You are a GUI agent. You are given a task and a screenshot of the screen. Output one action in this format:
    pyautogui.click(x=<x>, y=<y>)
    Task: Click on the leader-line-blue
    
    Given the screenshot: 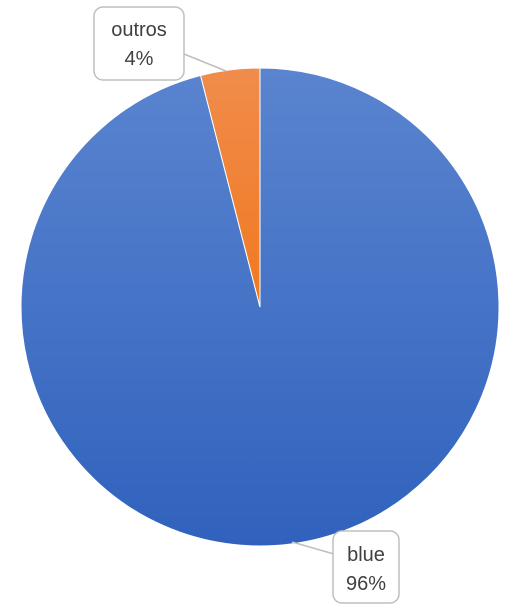 What is the action you would take?
    pyautogui.click(x=313, y=548)
    